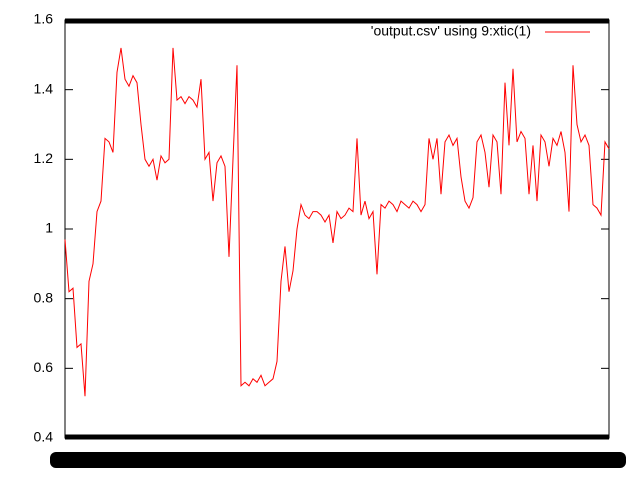 This screenshot has width=640, height=480. I want to click on x-tick-labels-overlap, so click(338, 460).